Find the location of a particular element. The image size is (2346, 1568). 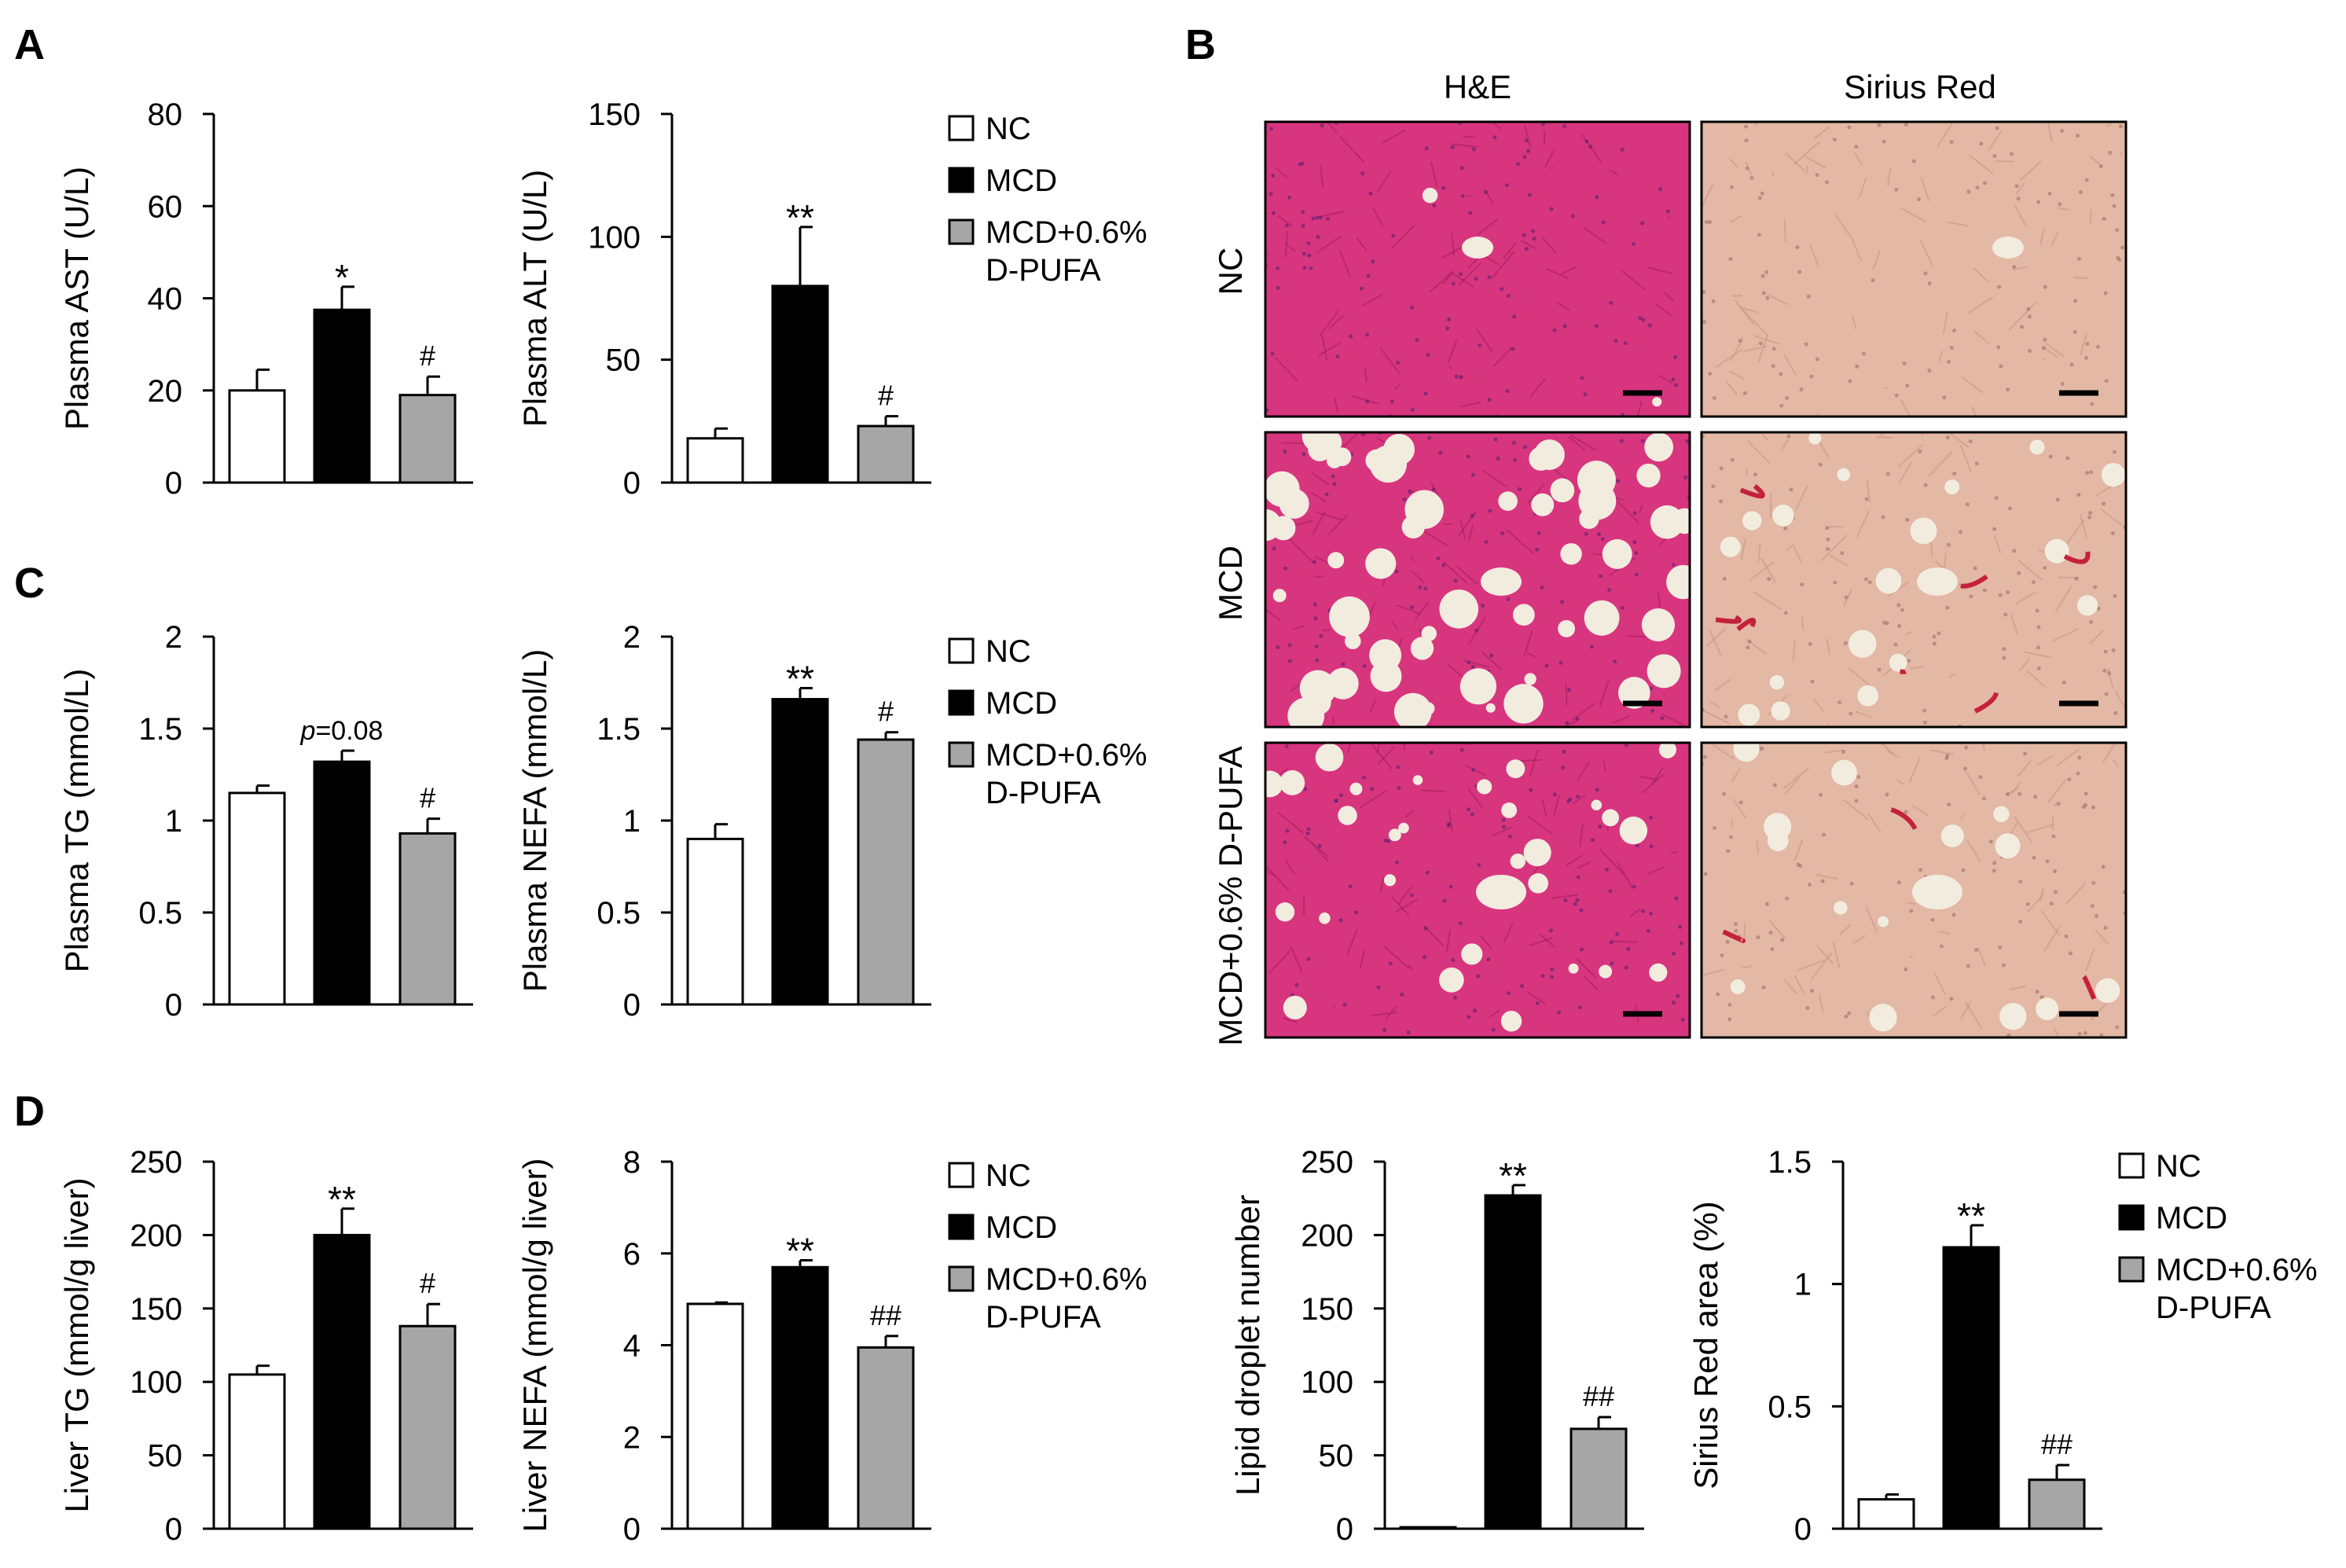

significance-label: ** is located at coordinates (342, 1199).